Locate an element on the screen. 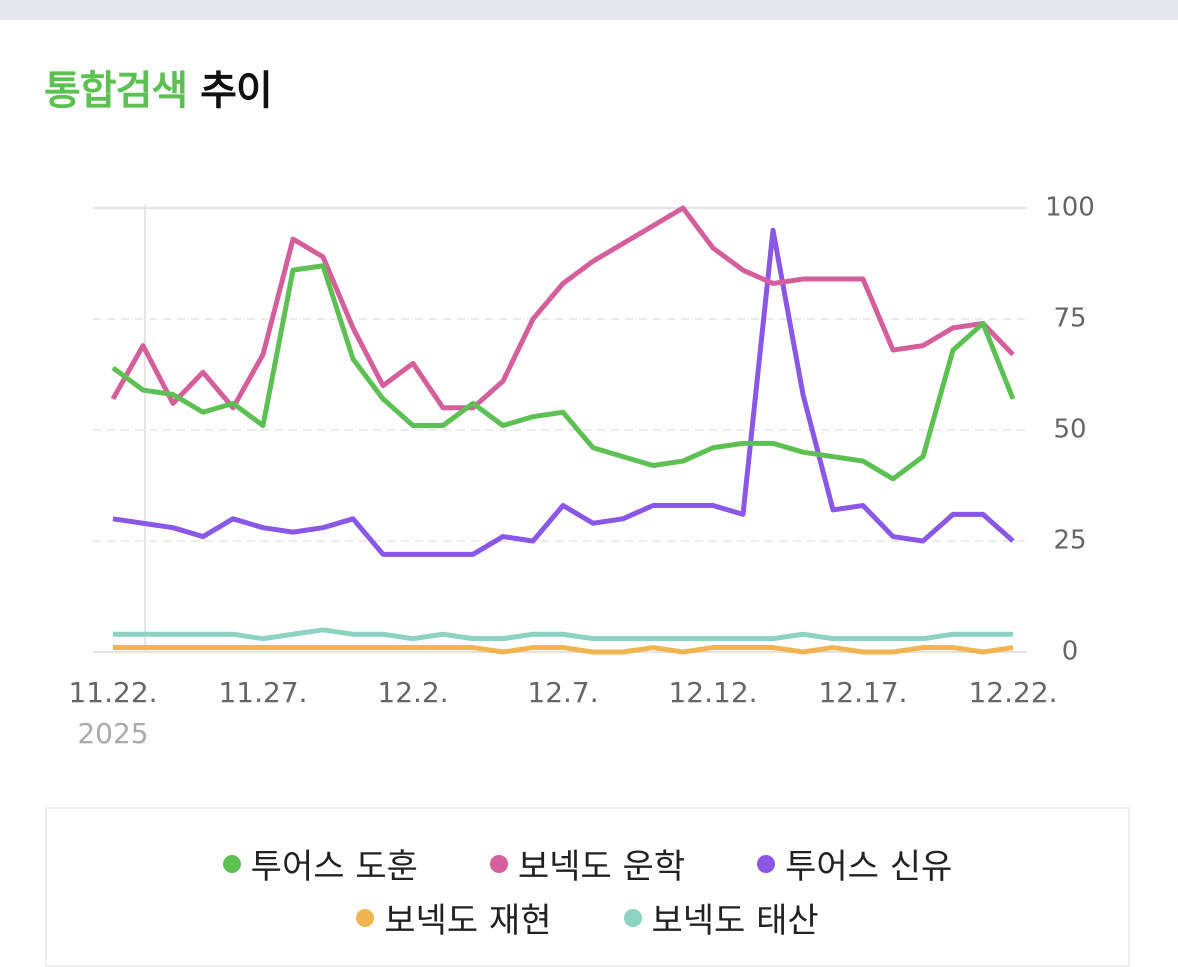 The height and width of the screenshot is (967, 1178). legend-label: 보넥도 태산 is located at coordinates (735, 921).